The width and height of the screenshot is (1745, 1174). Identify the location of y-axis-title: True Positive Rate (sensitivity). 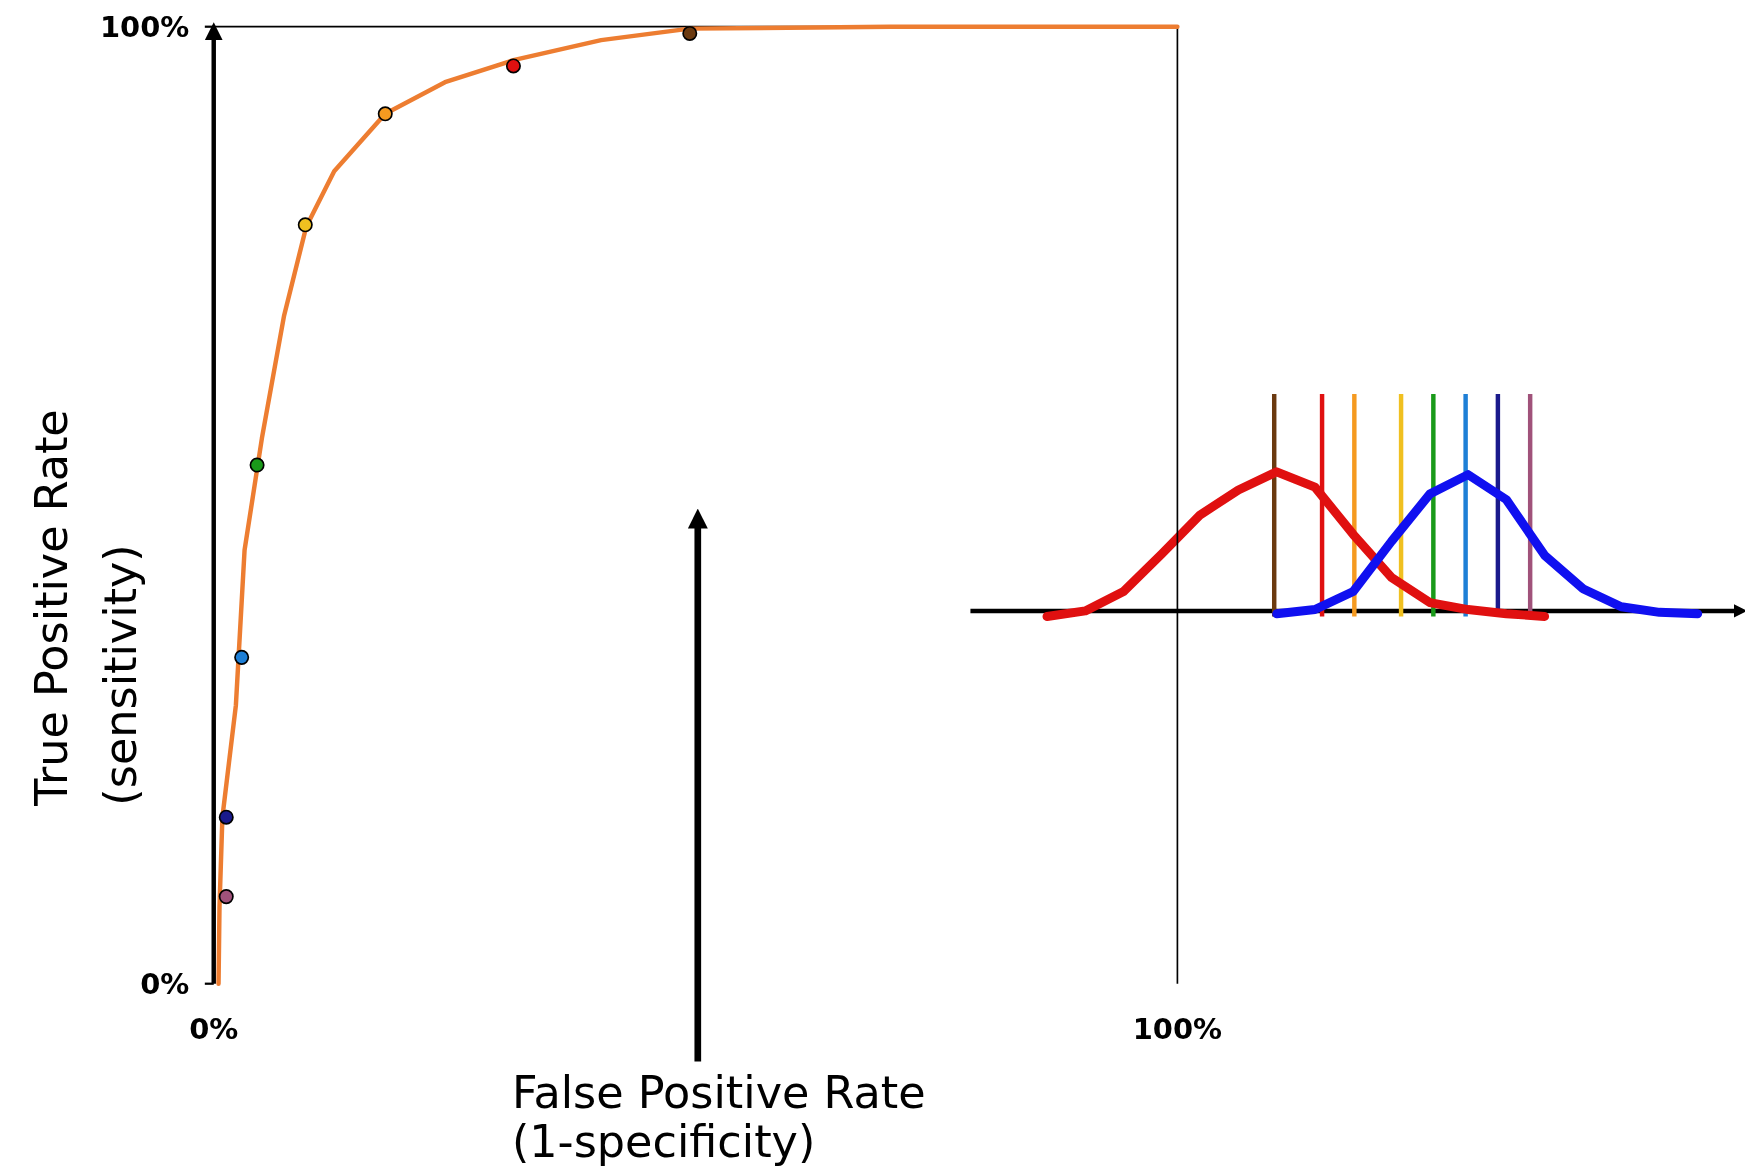
(85, 608).